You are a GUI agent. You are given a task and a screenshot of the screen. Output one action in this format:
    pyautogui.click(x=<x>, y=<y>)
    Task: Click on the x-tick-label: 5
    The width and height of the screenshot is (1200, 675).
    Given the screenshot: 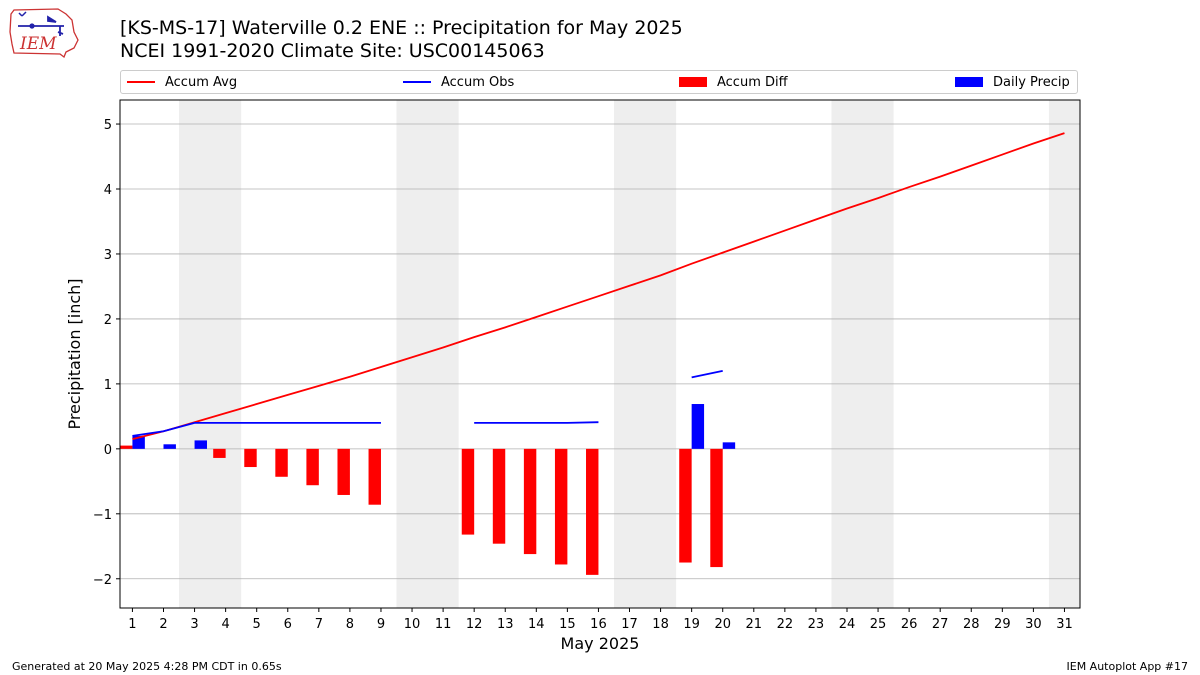 What is the action you would take?
    pyautogui.click(x=257, y=624)
    